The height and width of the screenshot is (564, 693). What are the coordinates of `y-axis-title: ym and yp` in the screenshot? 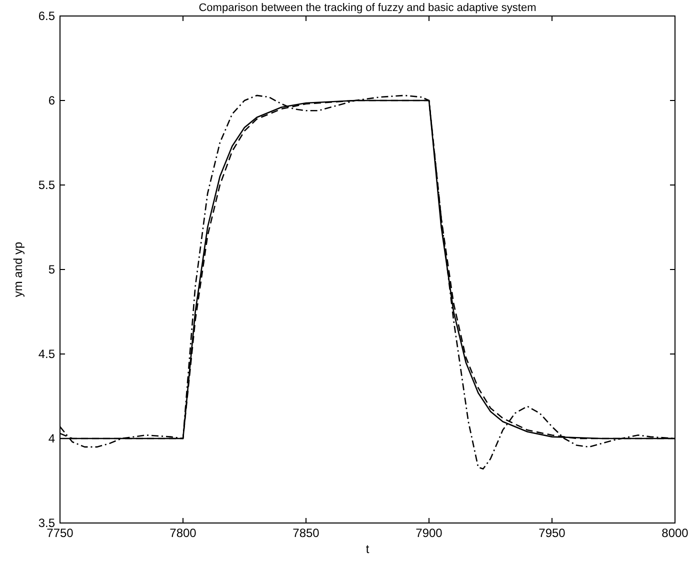 It's located at (18, 269).